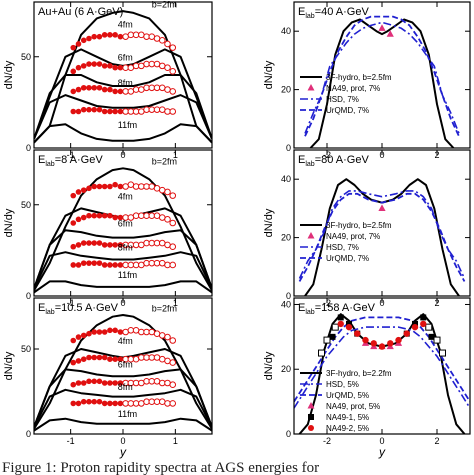  I want to click on plot-area-right-top, so click(382, 81).